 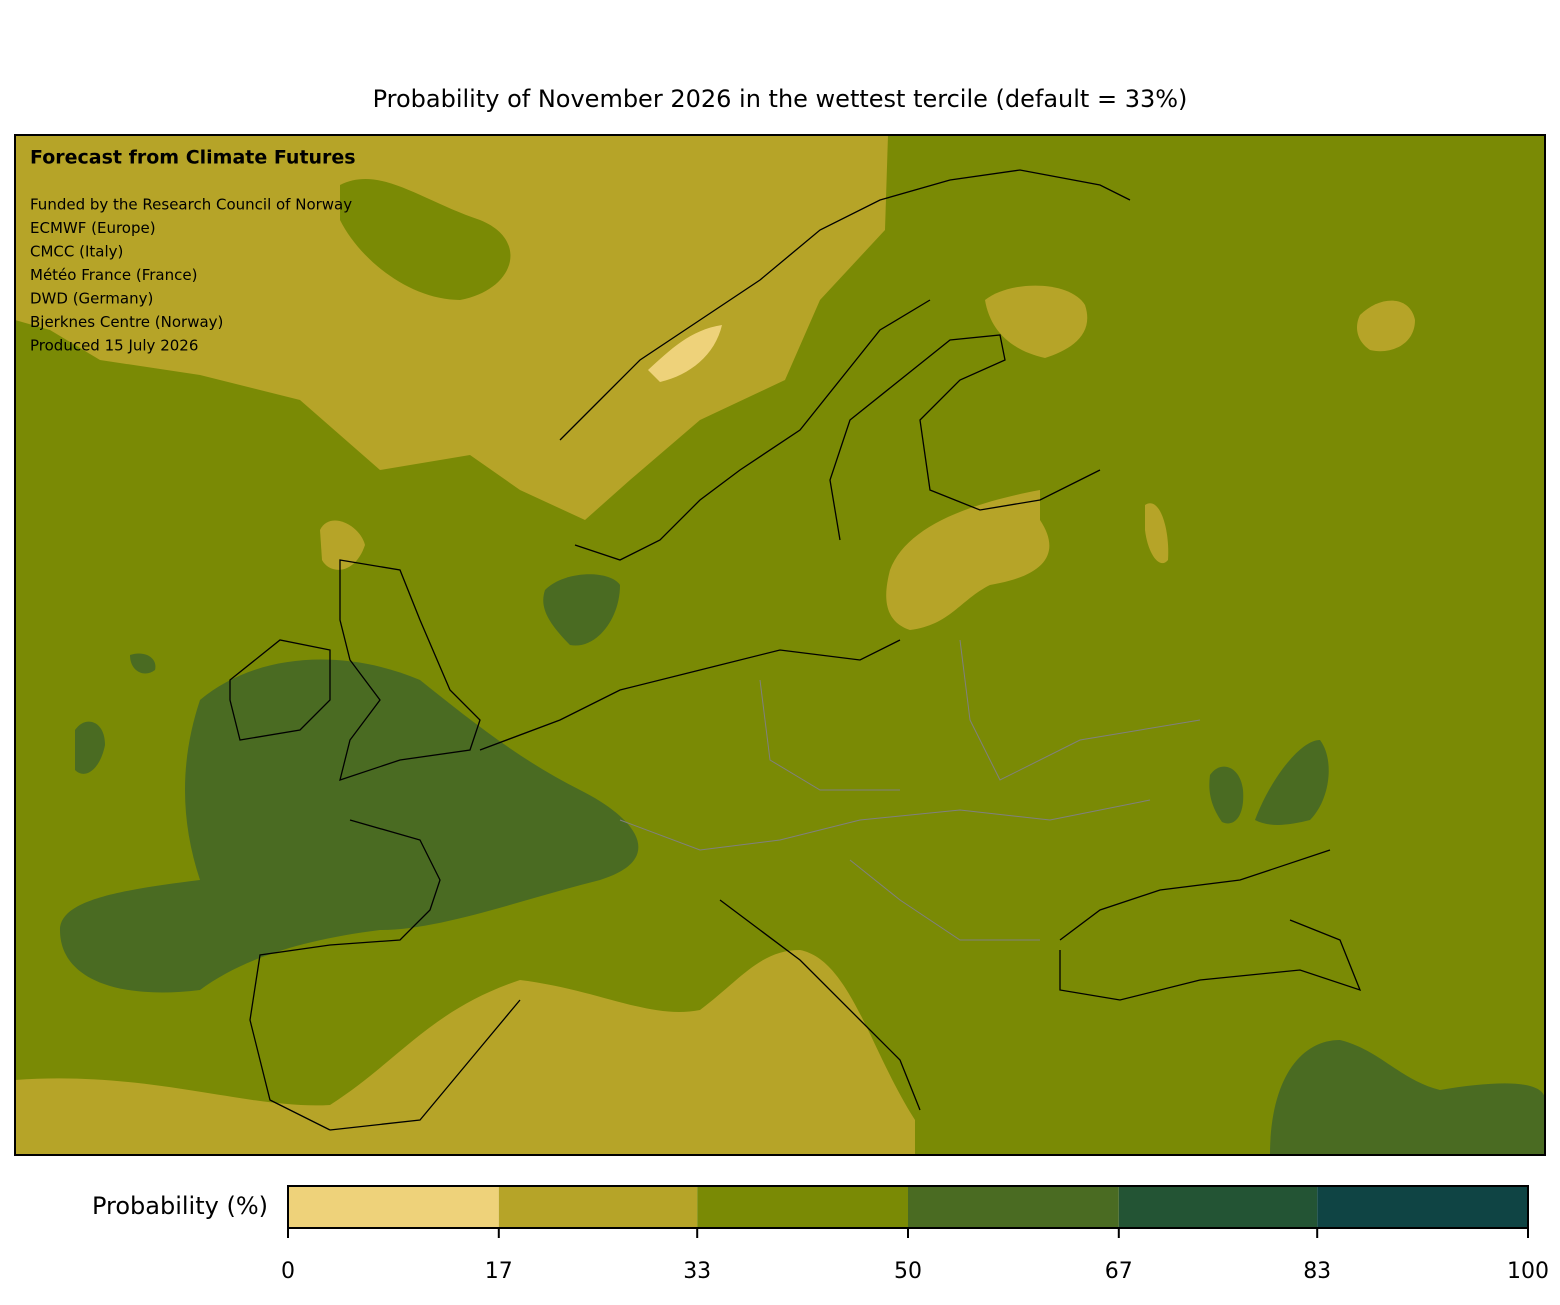 What do you see at coordinates (93, 228) in the screenshot?
I see `annotation-line: ECMWF (Europe)` at bounding box center [93, 228].